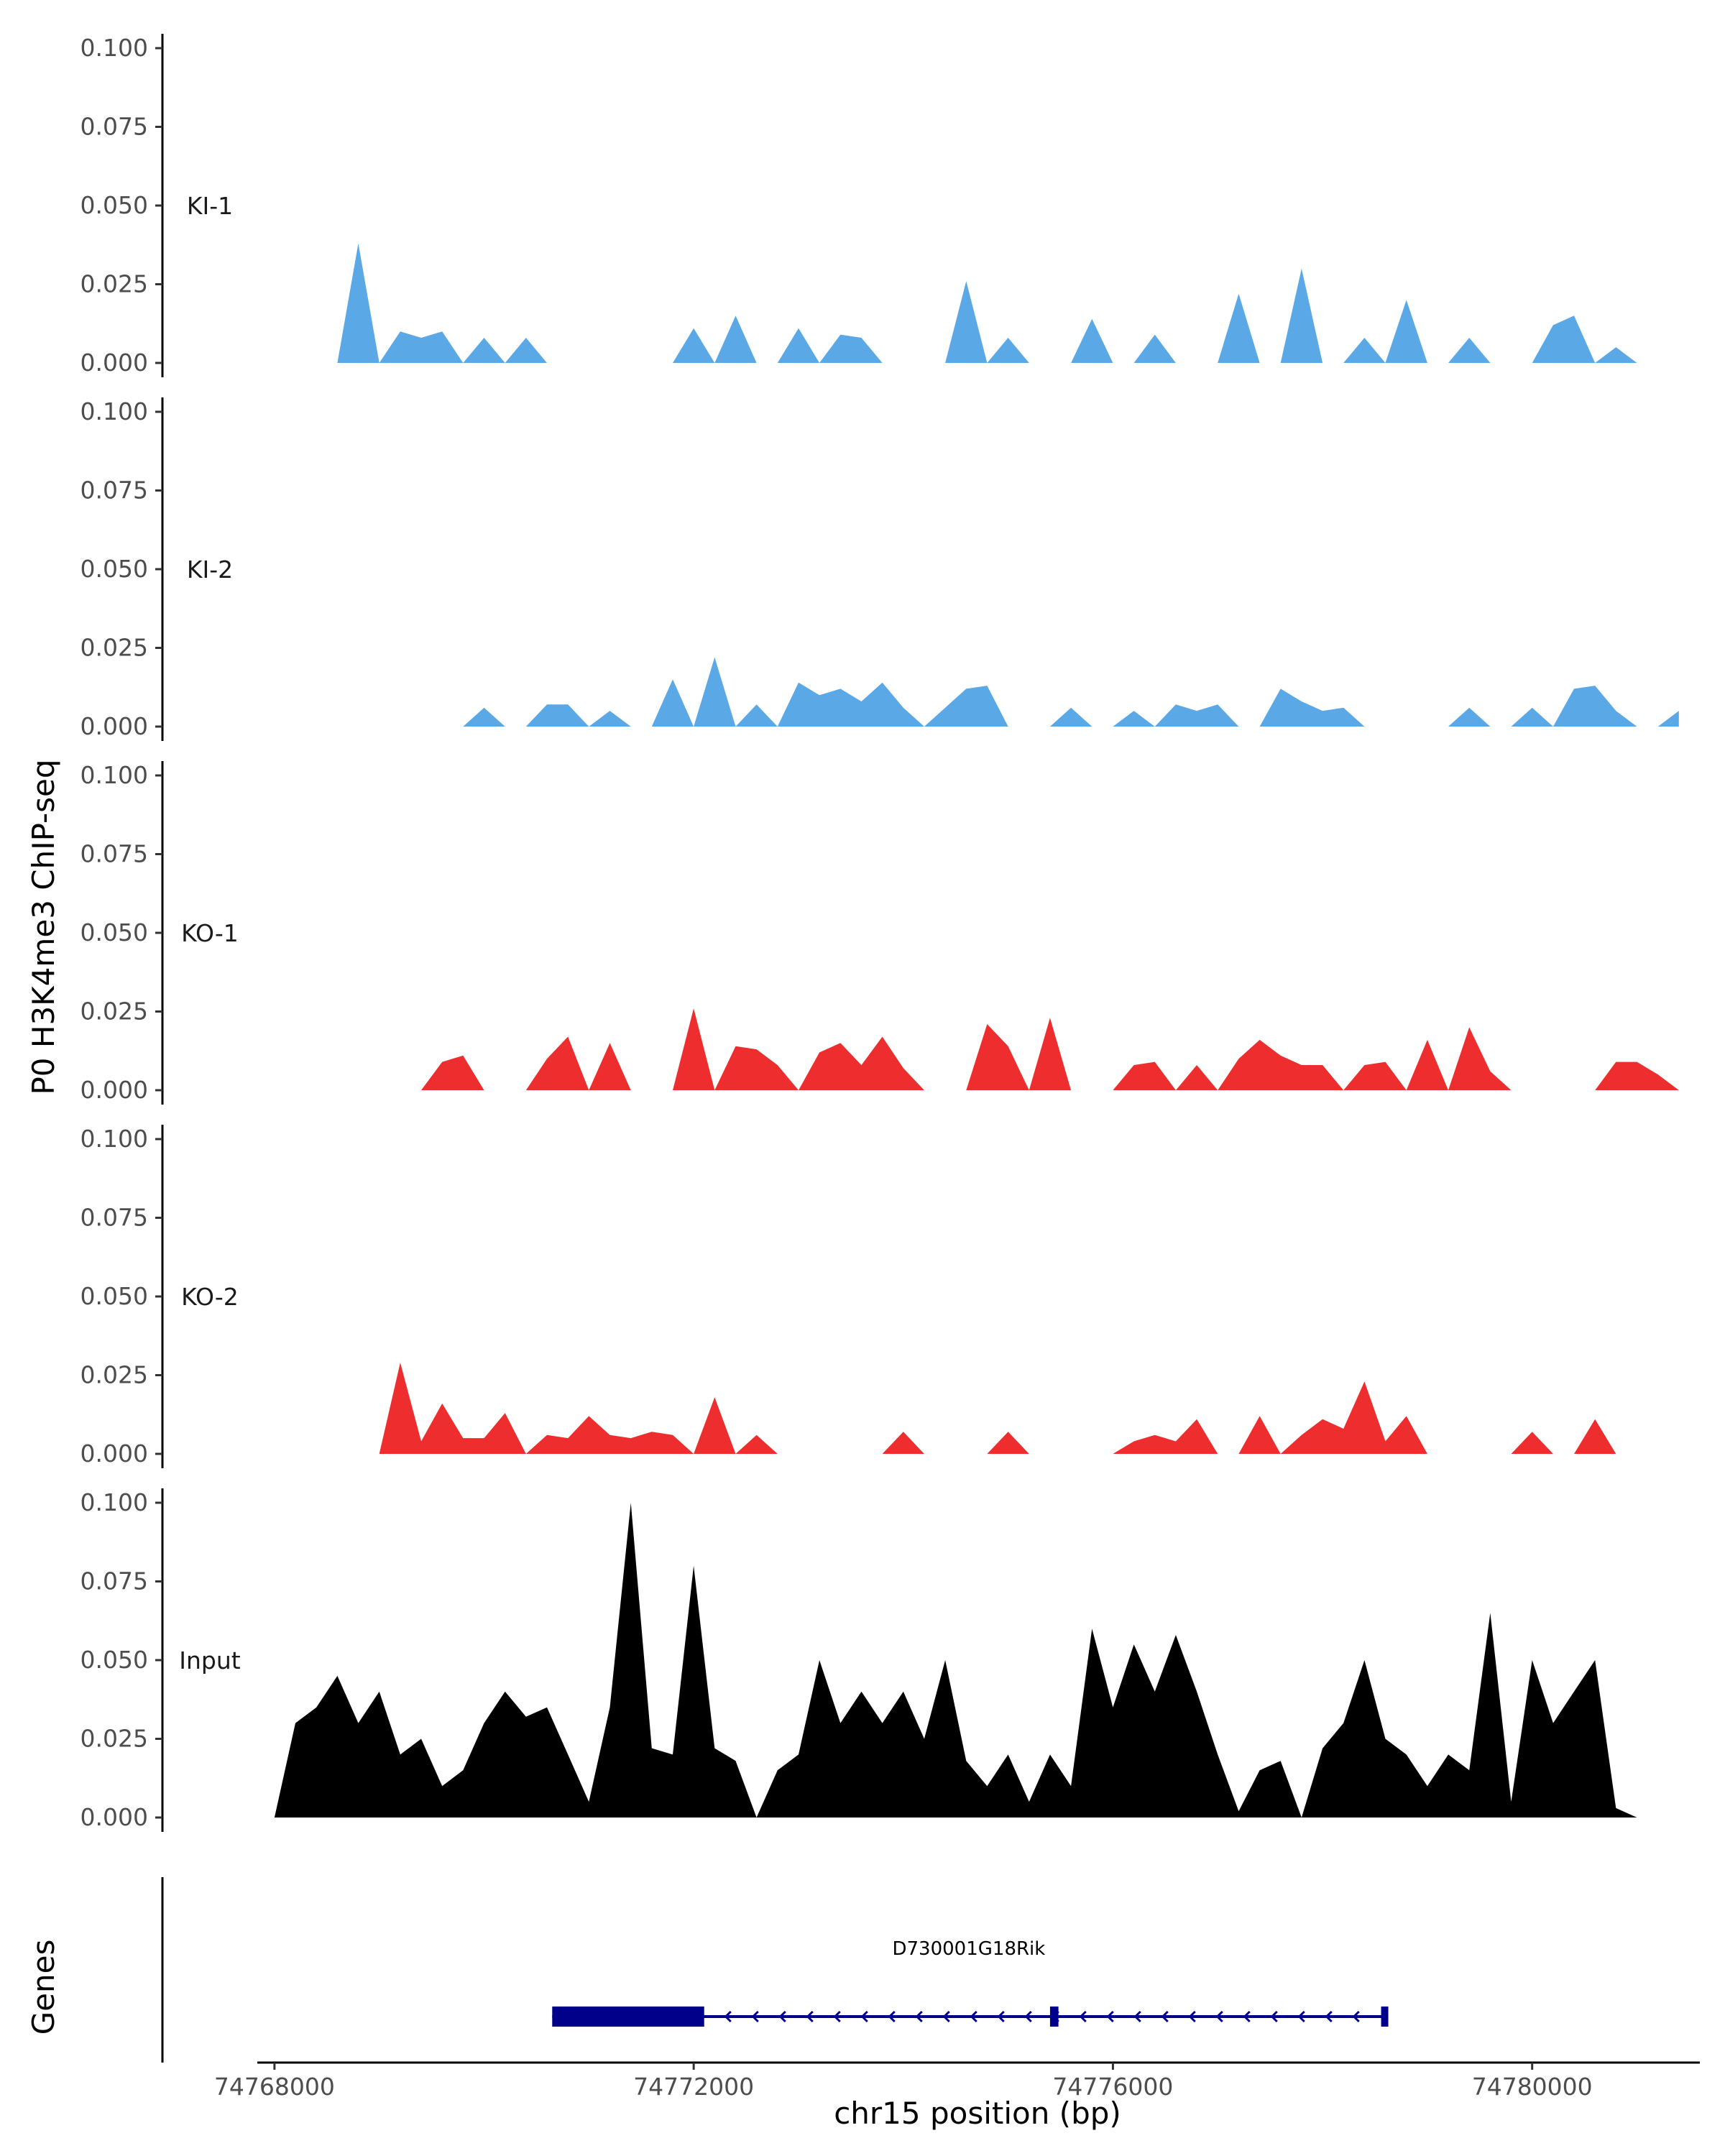  I want to click on track-label-ki-2: KI-2, so click(210, 570).